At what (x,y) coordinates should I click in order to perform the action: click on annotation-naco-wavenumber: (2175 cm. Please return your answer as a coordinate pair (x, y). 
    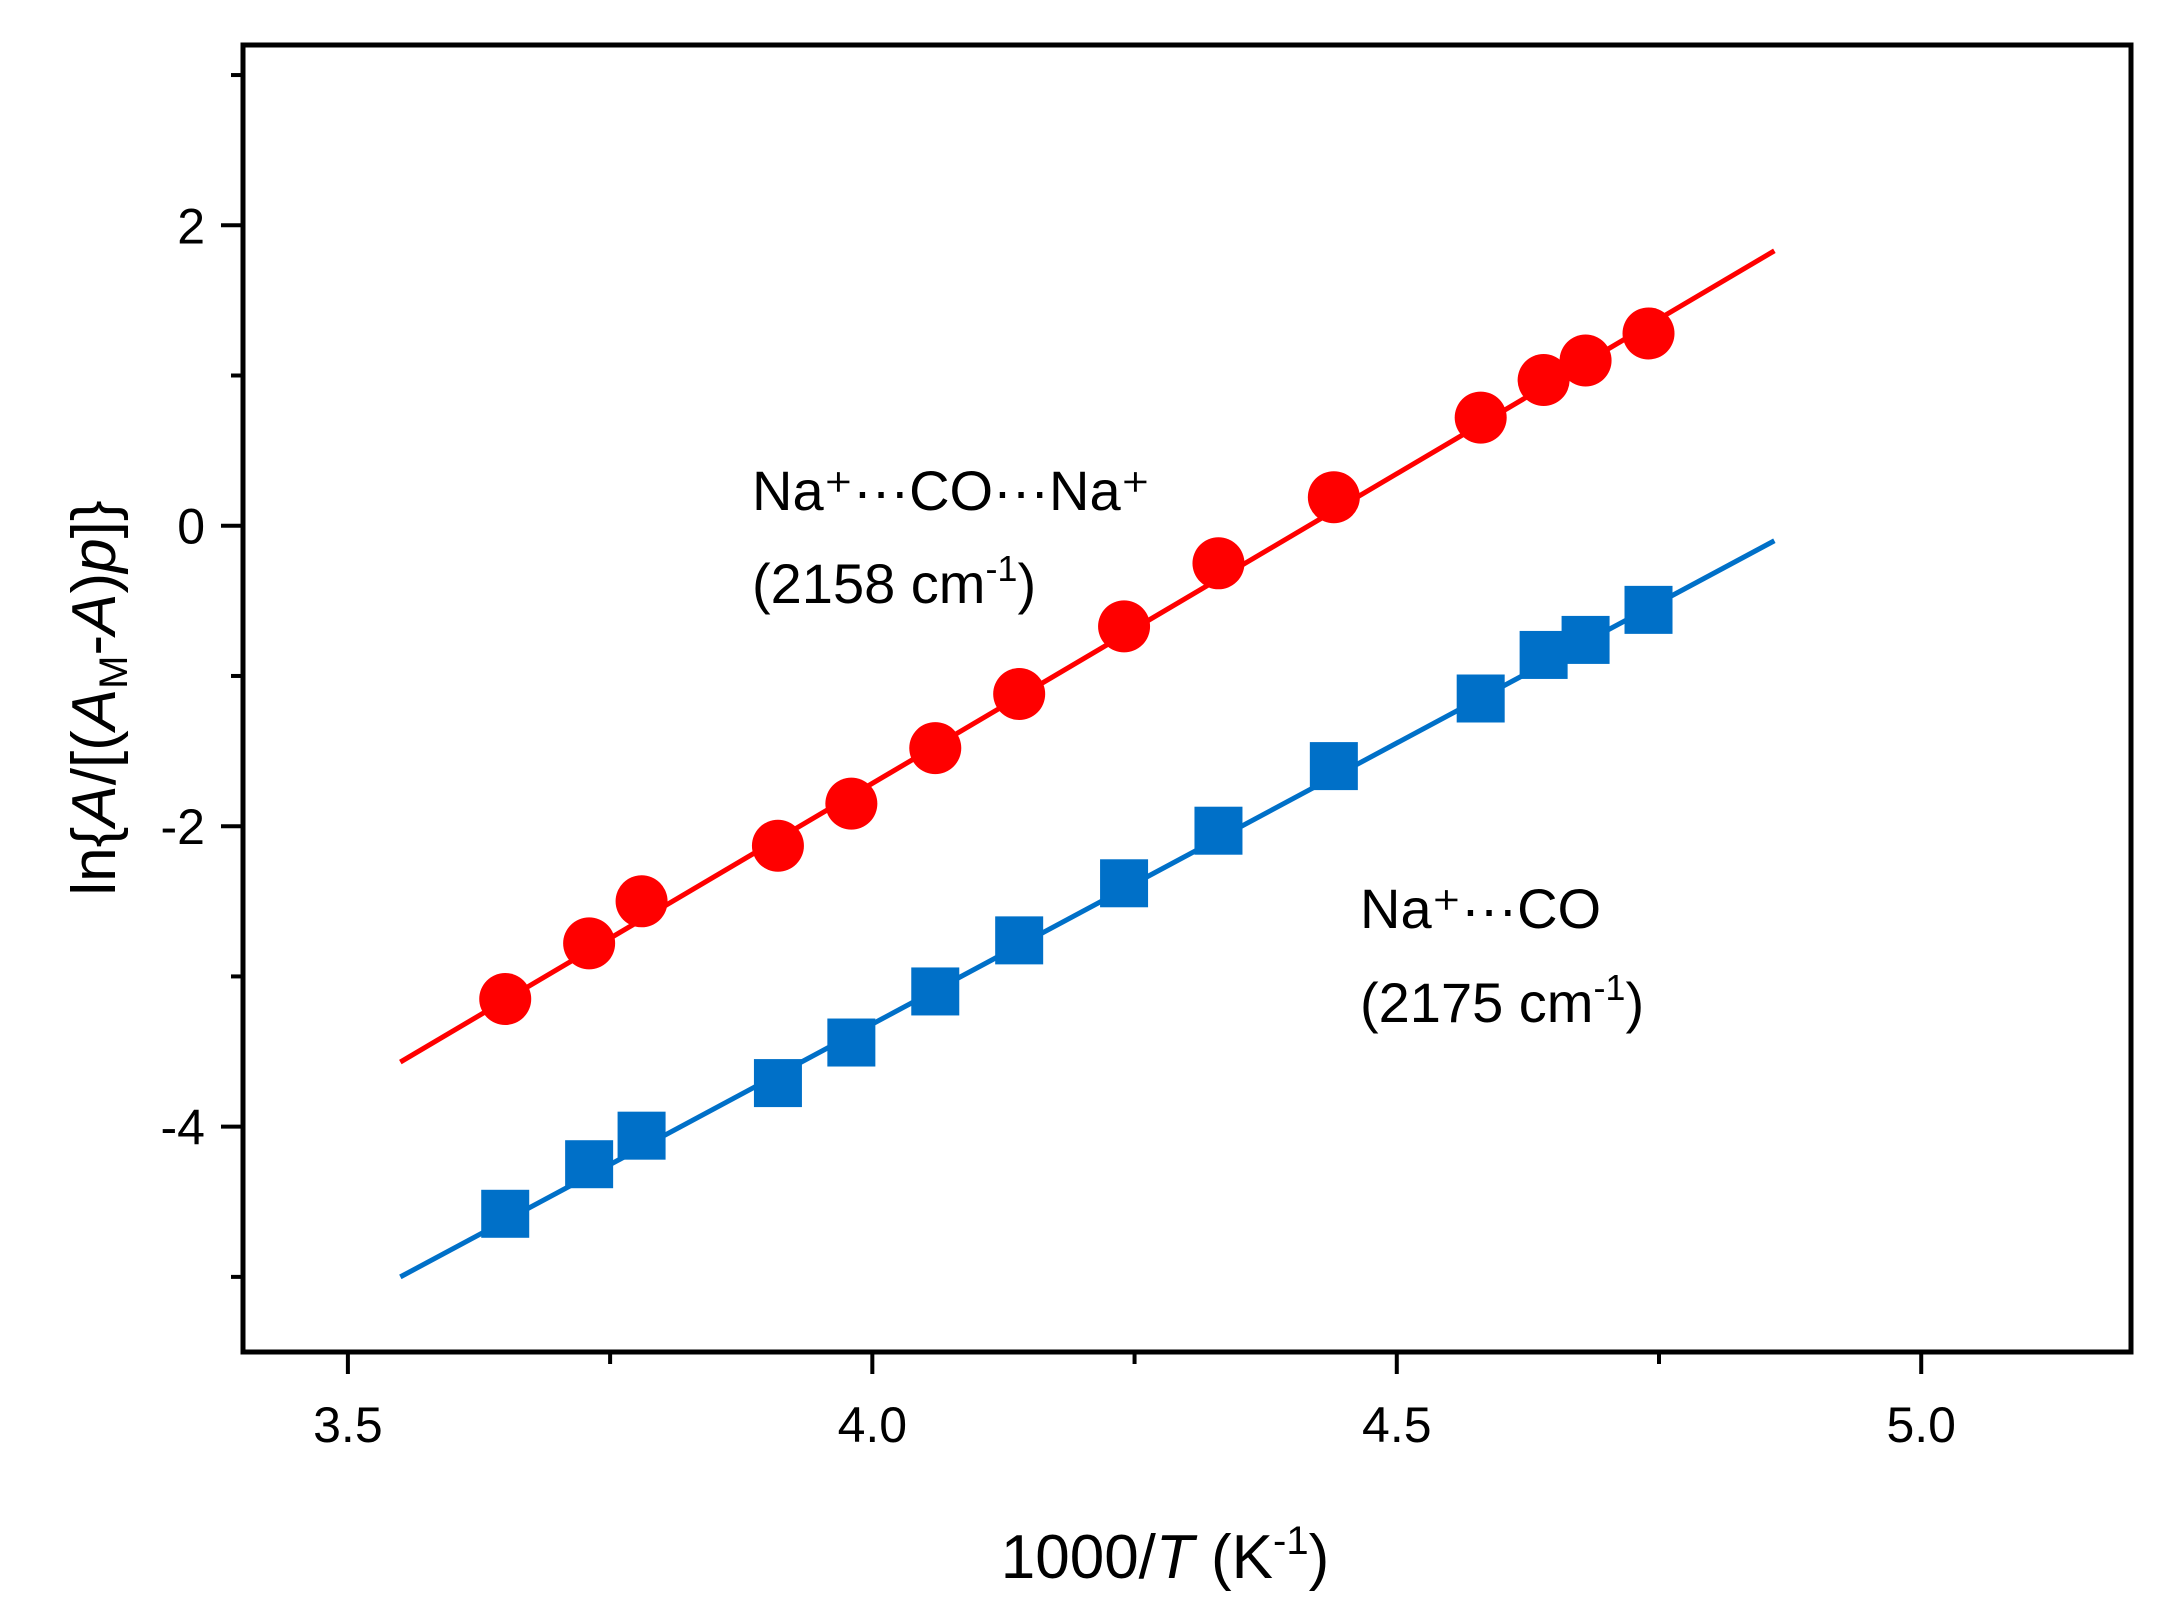
    Looking at the image, I should click on (1476, 1002).